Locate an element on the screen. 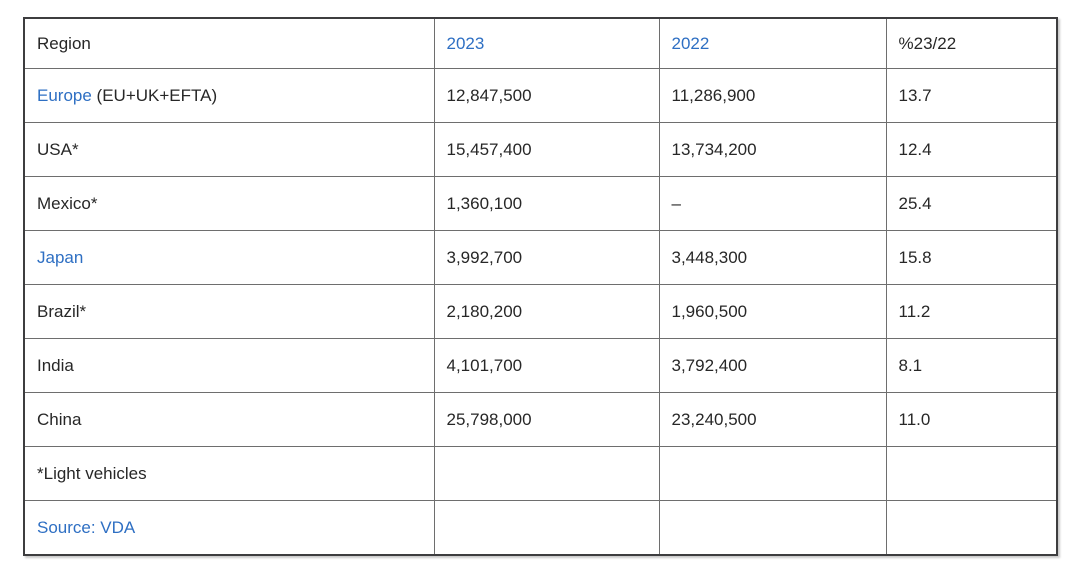 Image resolution: width=1080 pixels, height=576 pixels. value-2023-cell: 12,847,500 is located at coordinates (546, 95).